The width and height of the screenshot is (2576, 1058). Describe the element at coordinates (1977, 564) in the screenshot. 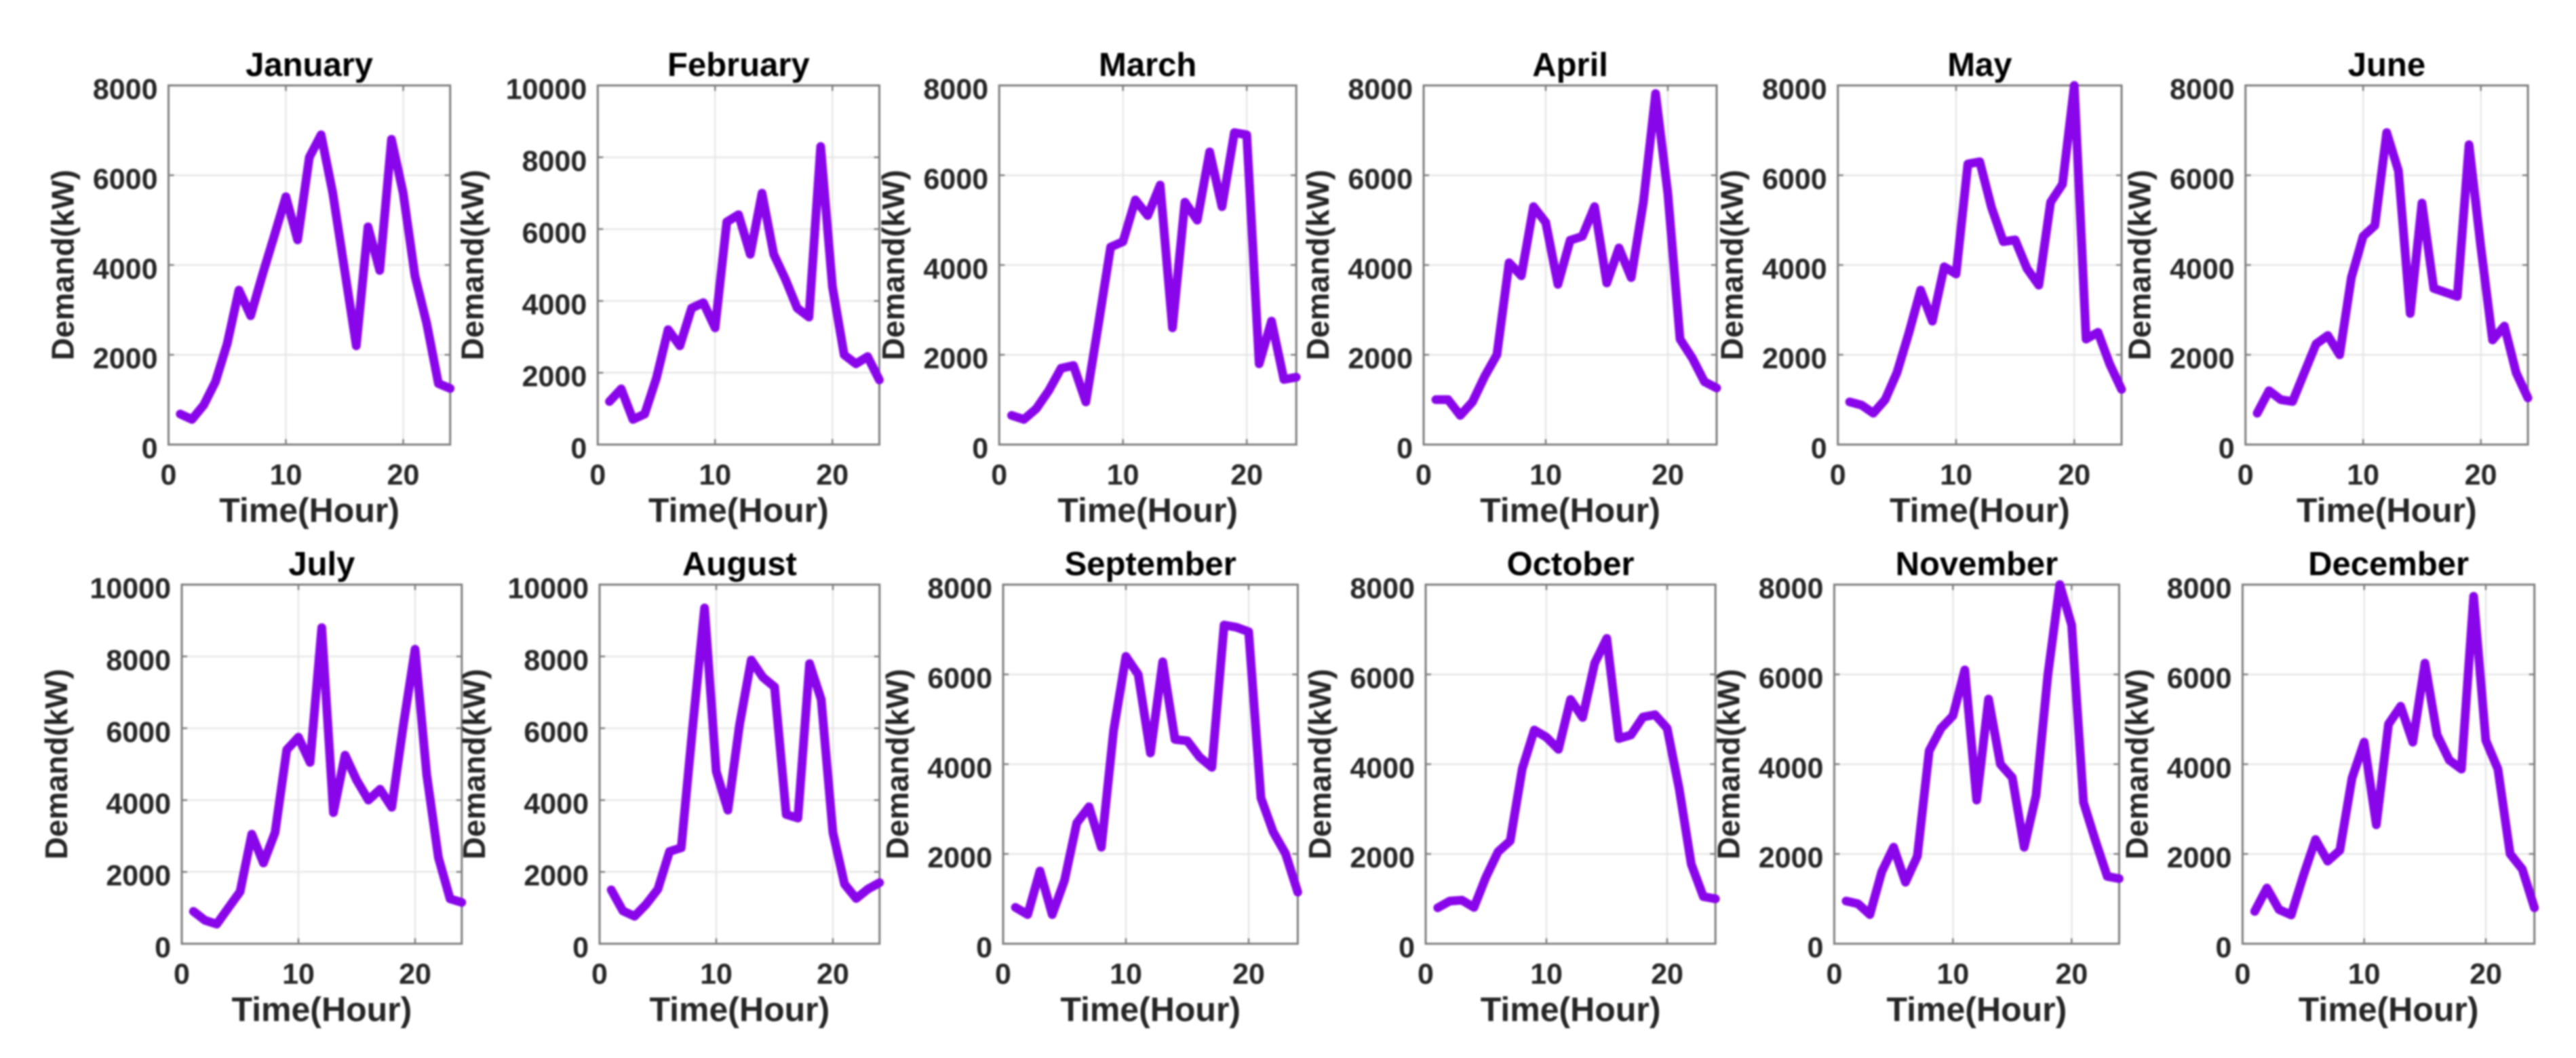

I see `svg-text: November` at that location.